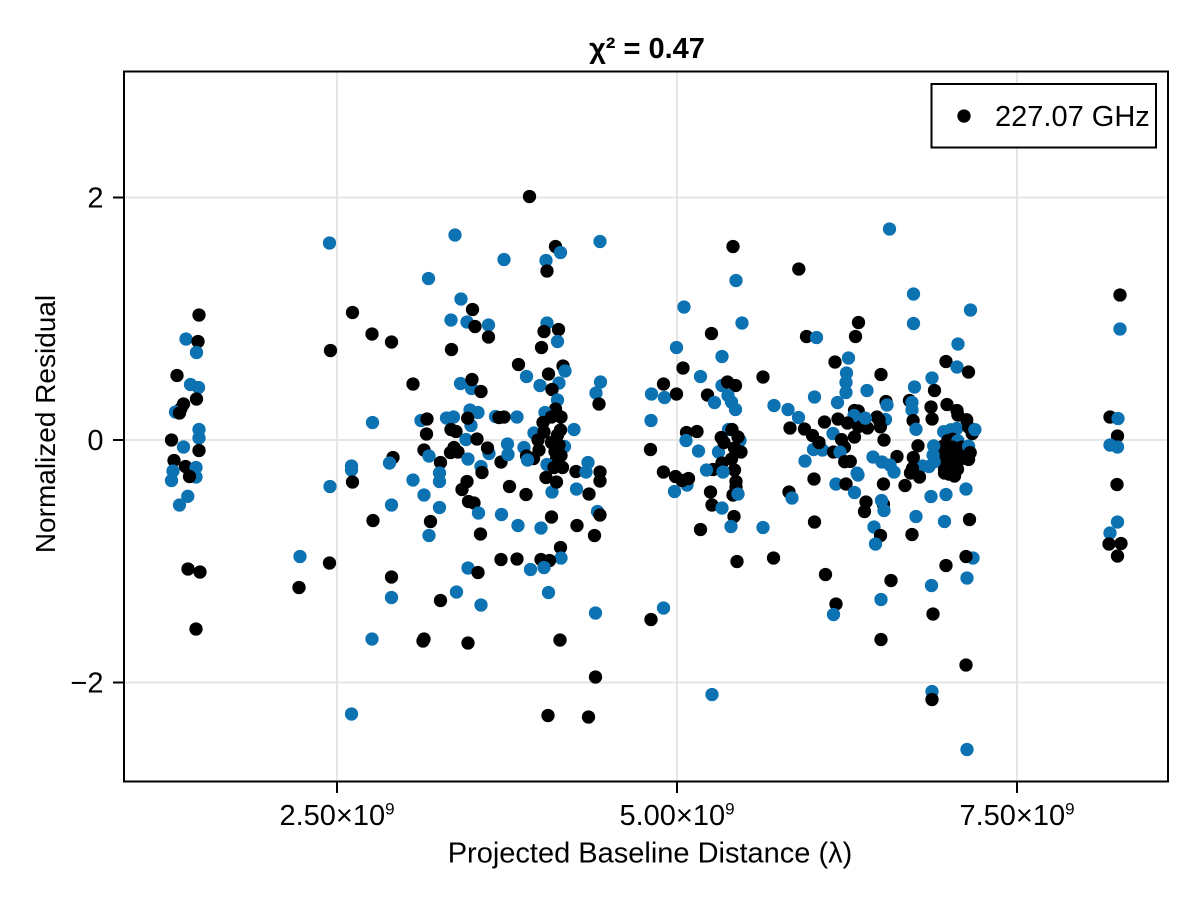 The width and height of the screenshot is (1200, 900). I want to click on svg-text: 7.50×109, so click(1016, 816).